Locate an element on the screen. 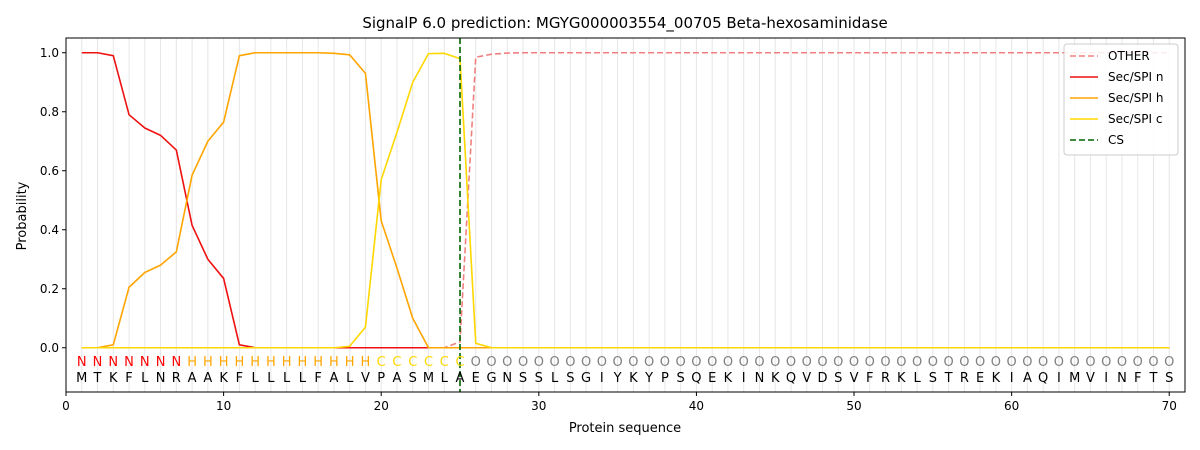 The width and height of the screenshot is (1200, 450). x-tick-label: 70 is located at coordinates (1169, 406).